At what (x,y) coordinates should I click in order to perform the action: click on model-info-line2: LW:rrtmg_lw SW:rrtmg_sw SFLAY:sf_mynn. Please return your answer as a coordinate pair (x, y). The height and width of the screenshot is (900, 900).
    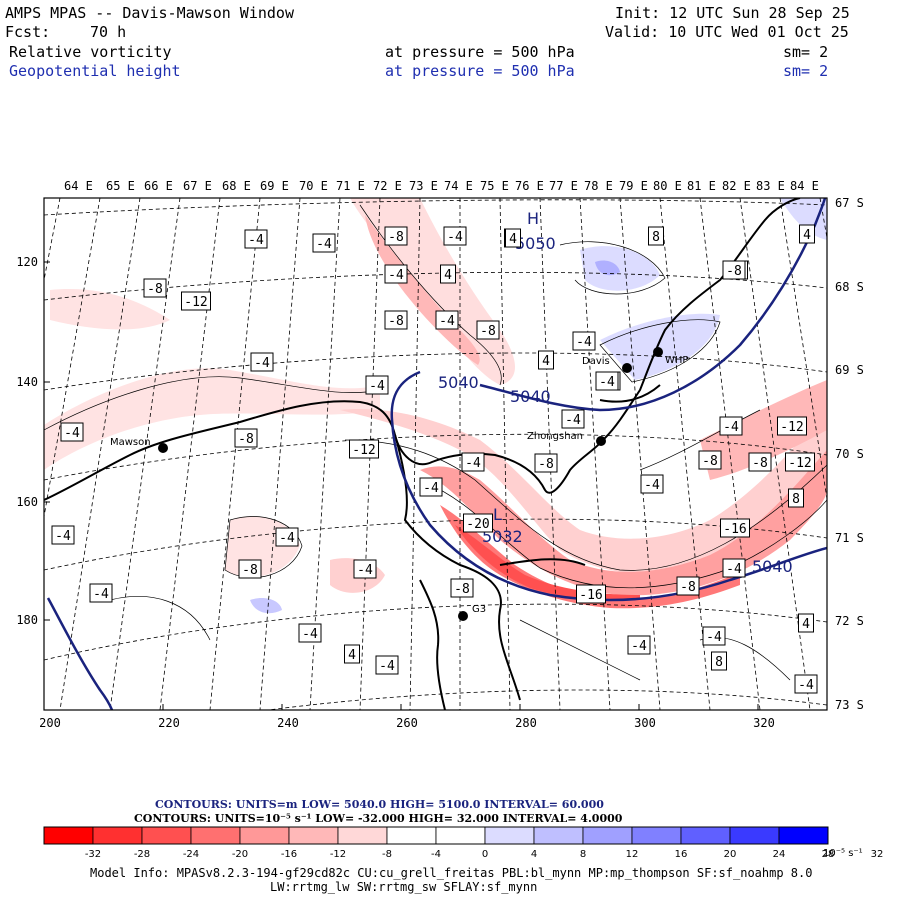
    Looking at the image, I should click on (404, 887).